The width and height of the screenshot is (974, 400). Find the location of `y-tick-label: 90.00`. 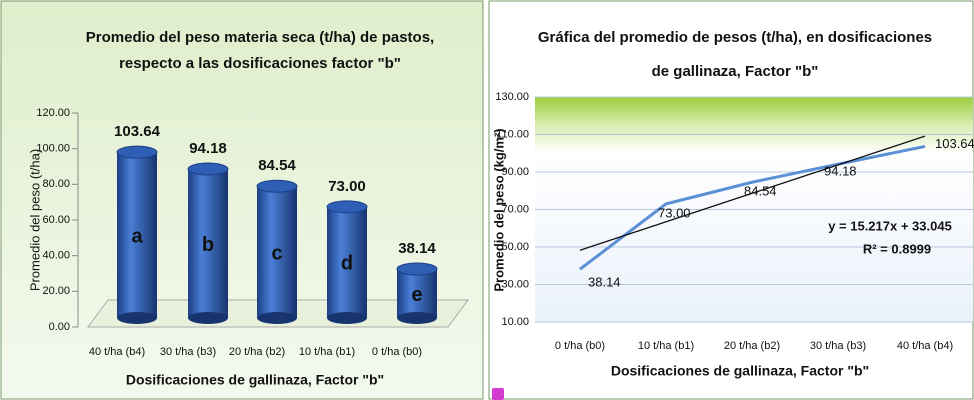

y-tick-label: 90.00 is located at coordinates (515, 172).